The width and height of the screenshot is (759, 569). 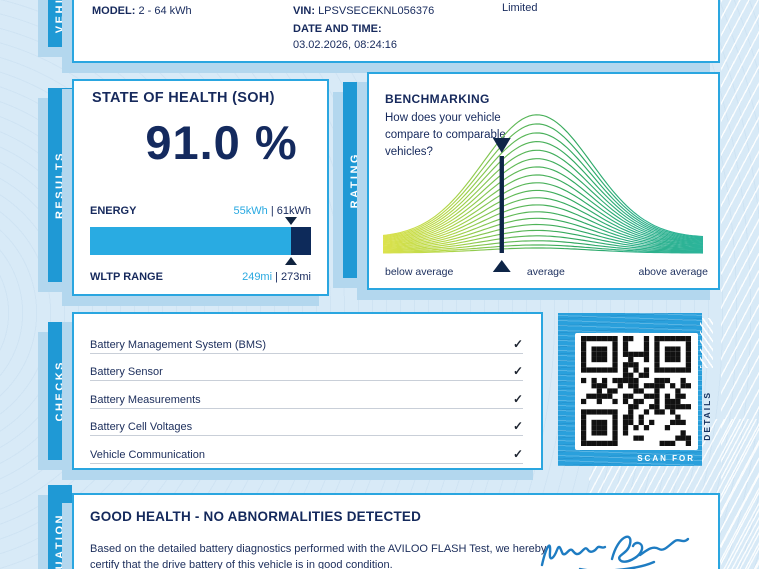 What do you see at coordinates (306, 450) in the screenshot?
I see `check-row: Vehicle Communication ✓` at bounding box center [306, 450].